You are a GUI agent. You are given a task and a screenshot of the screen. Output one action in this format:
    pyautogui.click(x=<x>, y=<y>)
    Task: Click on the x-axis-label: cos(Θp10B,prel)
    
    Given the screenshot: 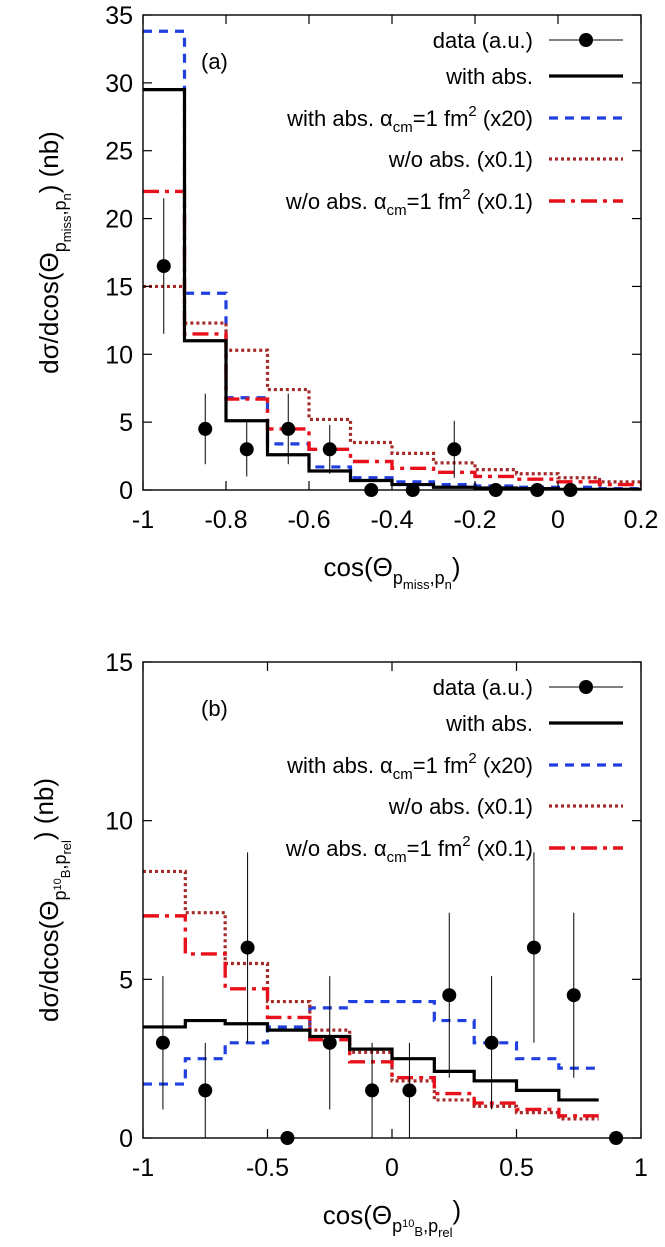 What is the action you would take?
    pyautogui.click(x=392, y=1217)
    